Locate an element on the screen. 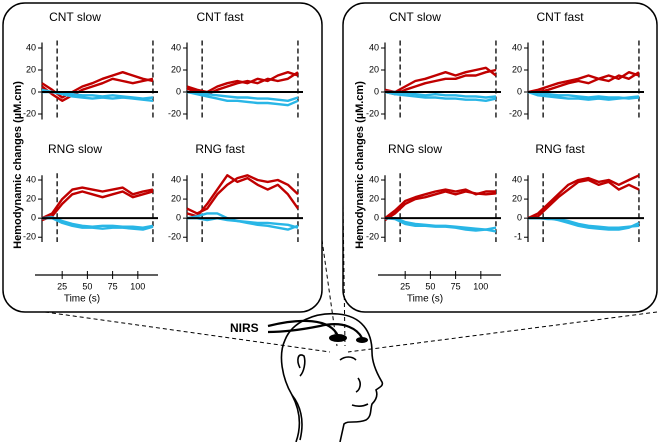 The width and height of the screenshot is (661, 442). cables is located at coordinates (315, 329).